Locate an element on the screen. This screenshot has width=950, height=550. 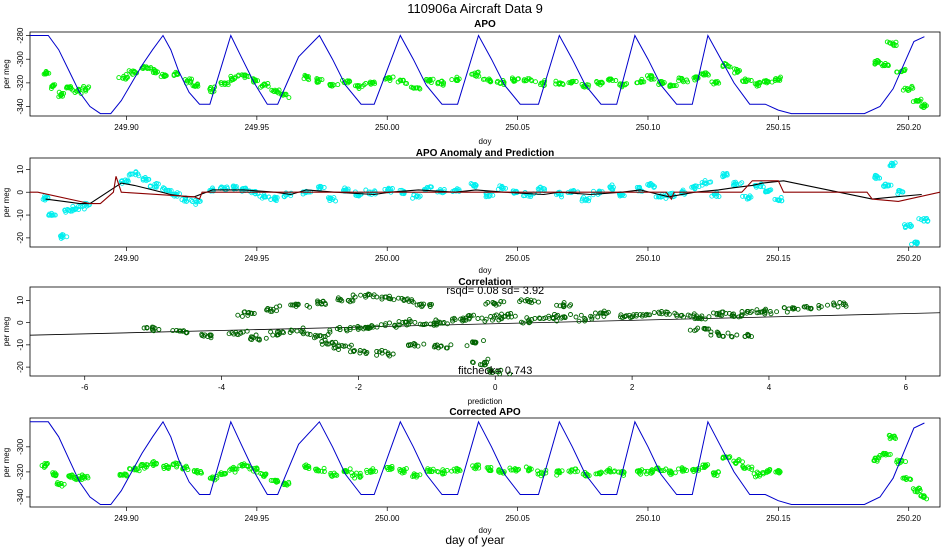
fitcheck-annotation: fitcheck= 0.743 is located at coordinates (495, 371).